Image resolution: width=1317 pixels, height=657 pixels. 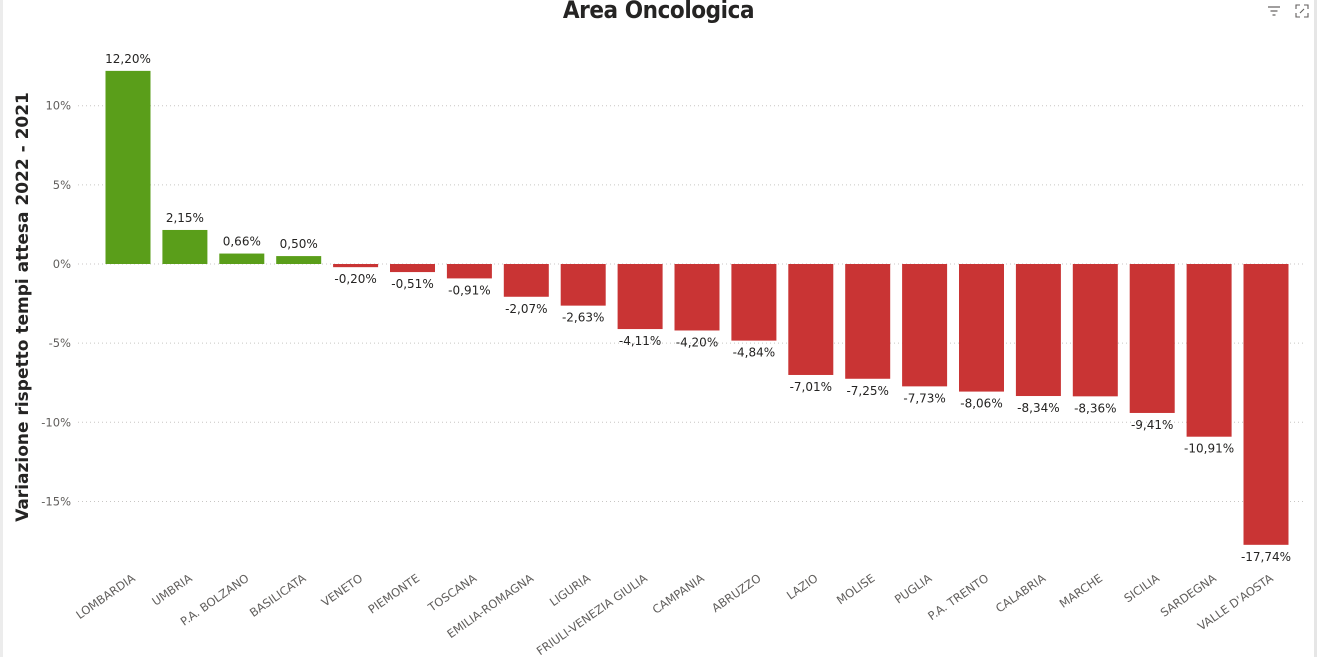 What do you see at coordinates (958, 597) in the screenshot?
I see `category-label: P.A. TRENTO` at bounding box center [958, 597].